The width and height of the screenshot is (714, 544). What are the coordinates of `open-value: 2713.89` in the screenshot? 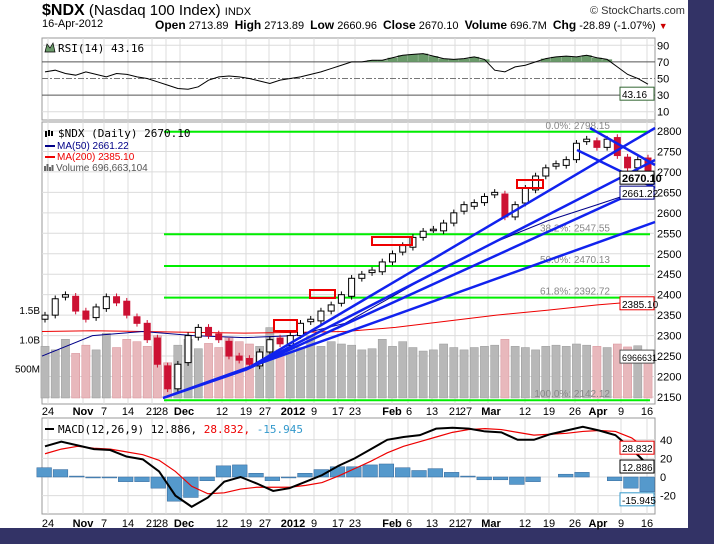 It's located at (208, 26).